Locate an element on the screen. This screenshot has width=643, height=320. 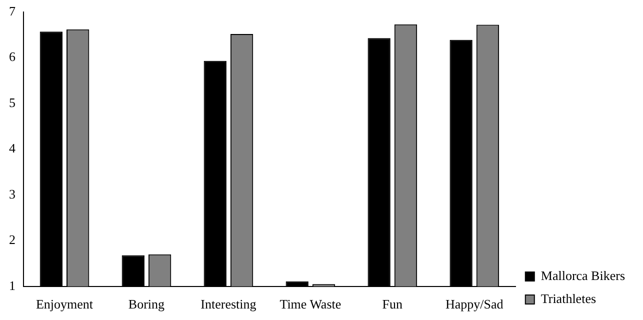
x-tick-label: Boring is located at coordinates (147, 304).